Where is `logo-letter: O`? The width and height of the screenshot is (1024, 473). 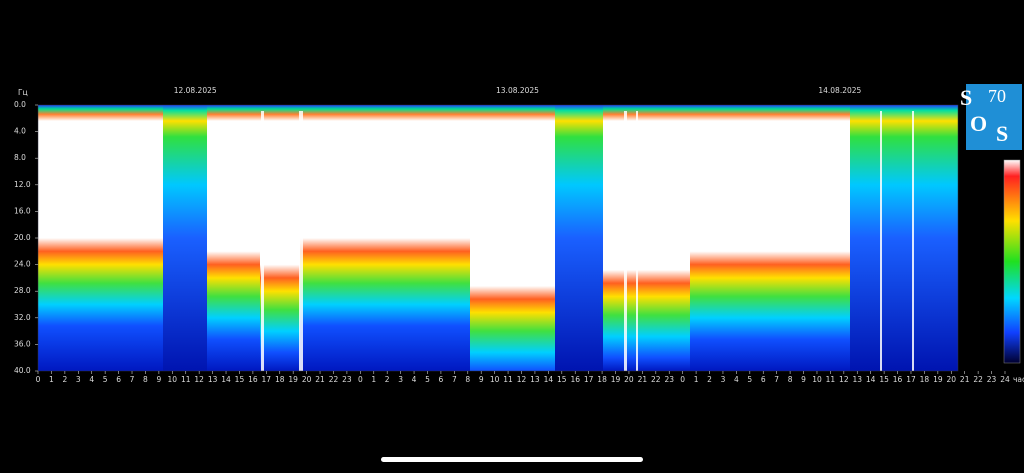
logo-letter: O is located at coordinates (978, 123).